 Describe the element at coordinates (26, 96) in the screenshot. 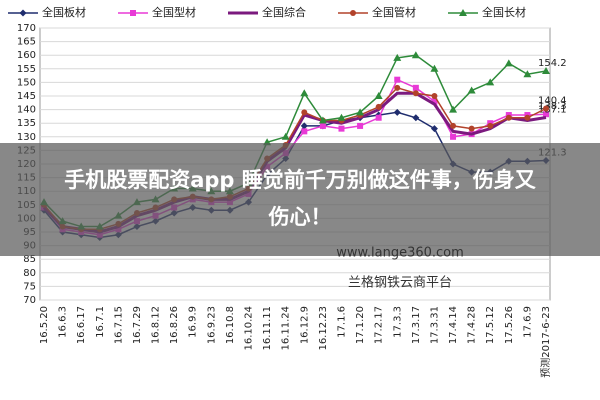

I see `y-tick-label: 145` at that location.